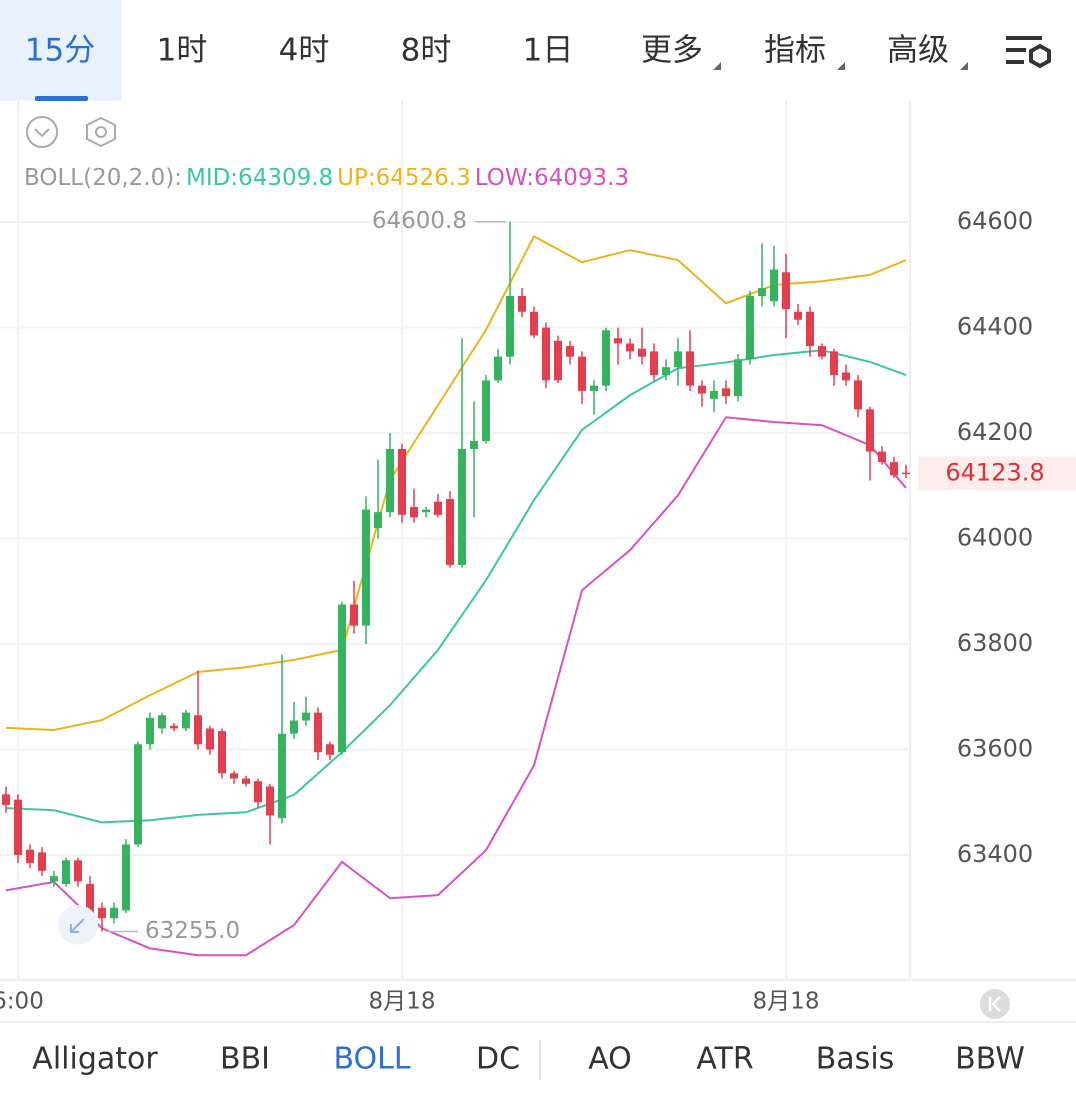 The image size is (1076, 1096). Describe the element at coordinates (402, 1002) in the screenshot. I see `x-tick-label: 8月18` at that location.